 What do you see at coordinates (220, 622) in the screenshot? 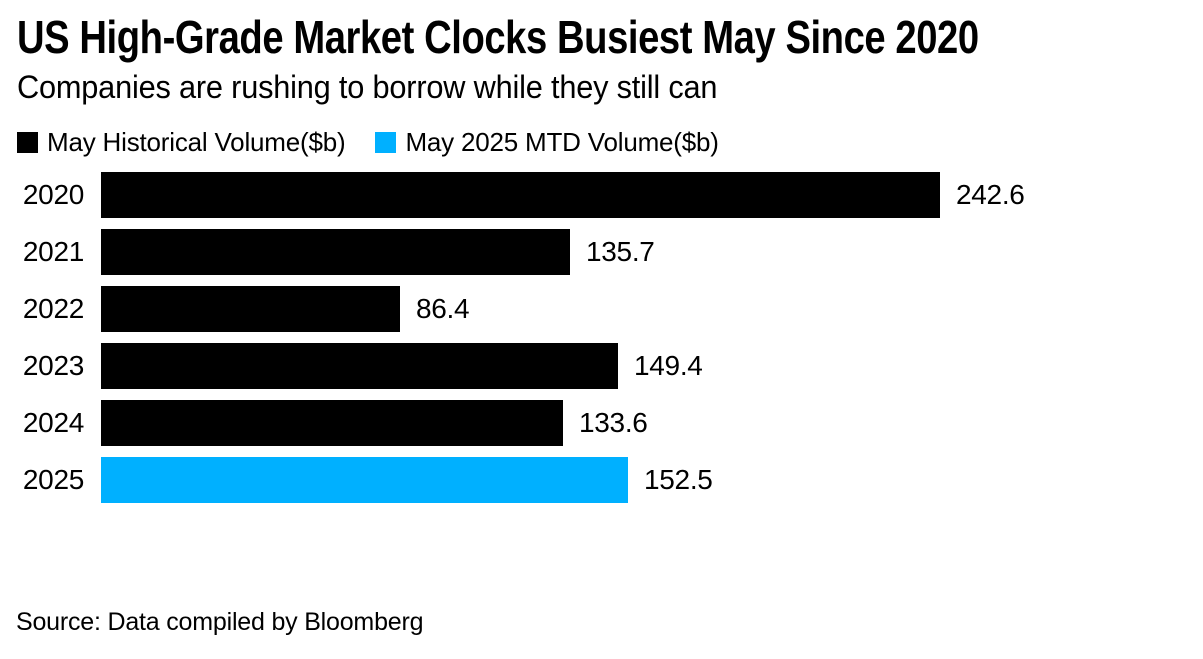
I see `source-note: Source: Data compiled by Bloomberg` at bounding box center [220, 622].